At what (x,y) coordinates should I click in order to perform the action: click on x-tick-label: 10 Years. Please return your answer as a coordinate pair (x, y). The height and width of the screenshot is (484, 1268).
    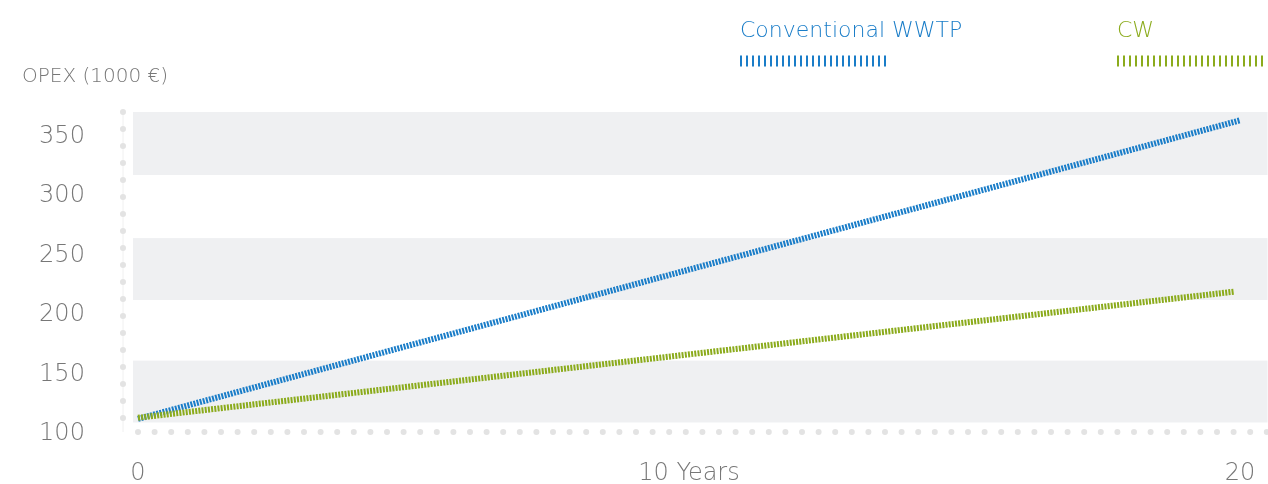
    Looking at the image, I should click on (689, 471).